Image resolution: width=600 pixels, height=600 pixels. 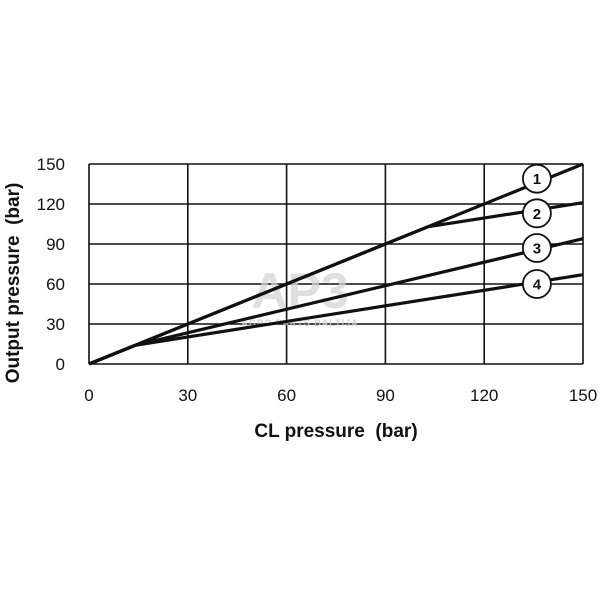 I want to click on y-tick-label: 120, so click(x=51, y=204).